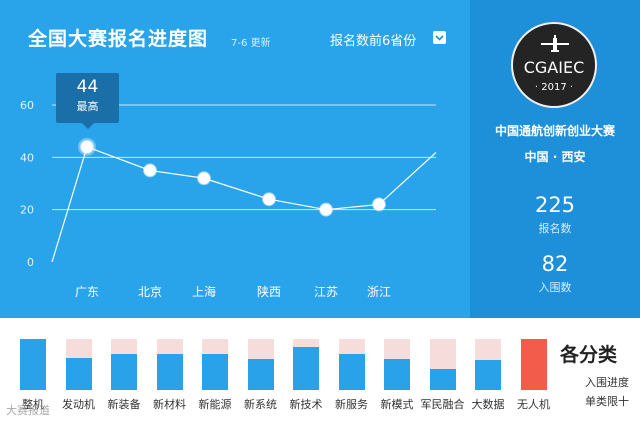  Describe the element at coordinates (607, 382) in the screenshot. I see `category-subtitle-progress: 入围进度` at that location.